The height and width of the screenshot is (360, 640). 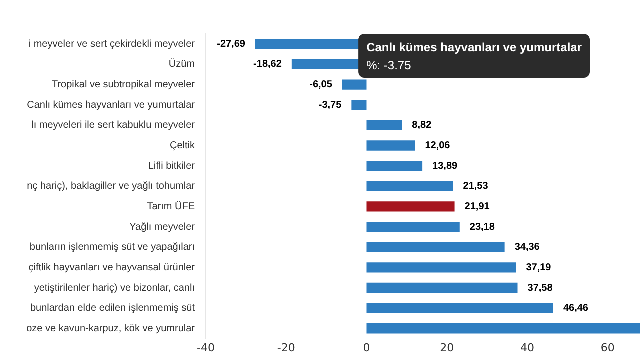 What do you see at coordinates (539, 268) in the screenshot?
I see `data-label: 37,19` at bounding box center [539, 268].